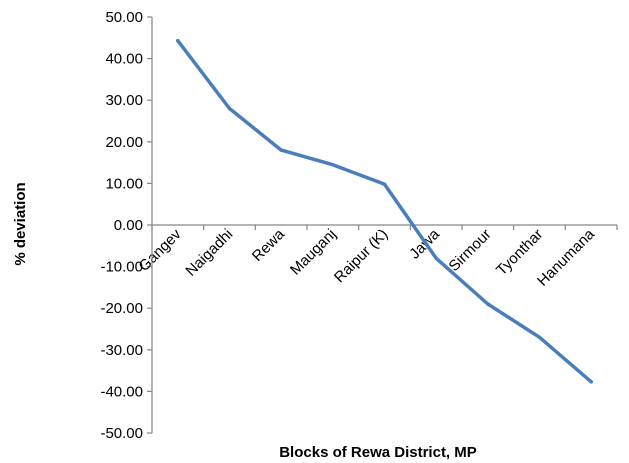  What do you see at coordinates (313, 252) in the screenshot?
I see `x-tick-label: Mauganj` at bounding box center [313, 252].